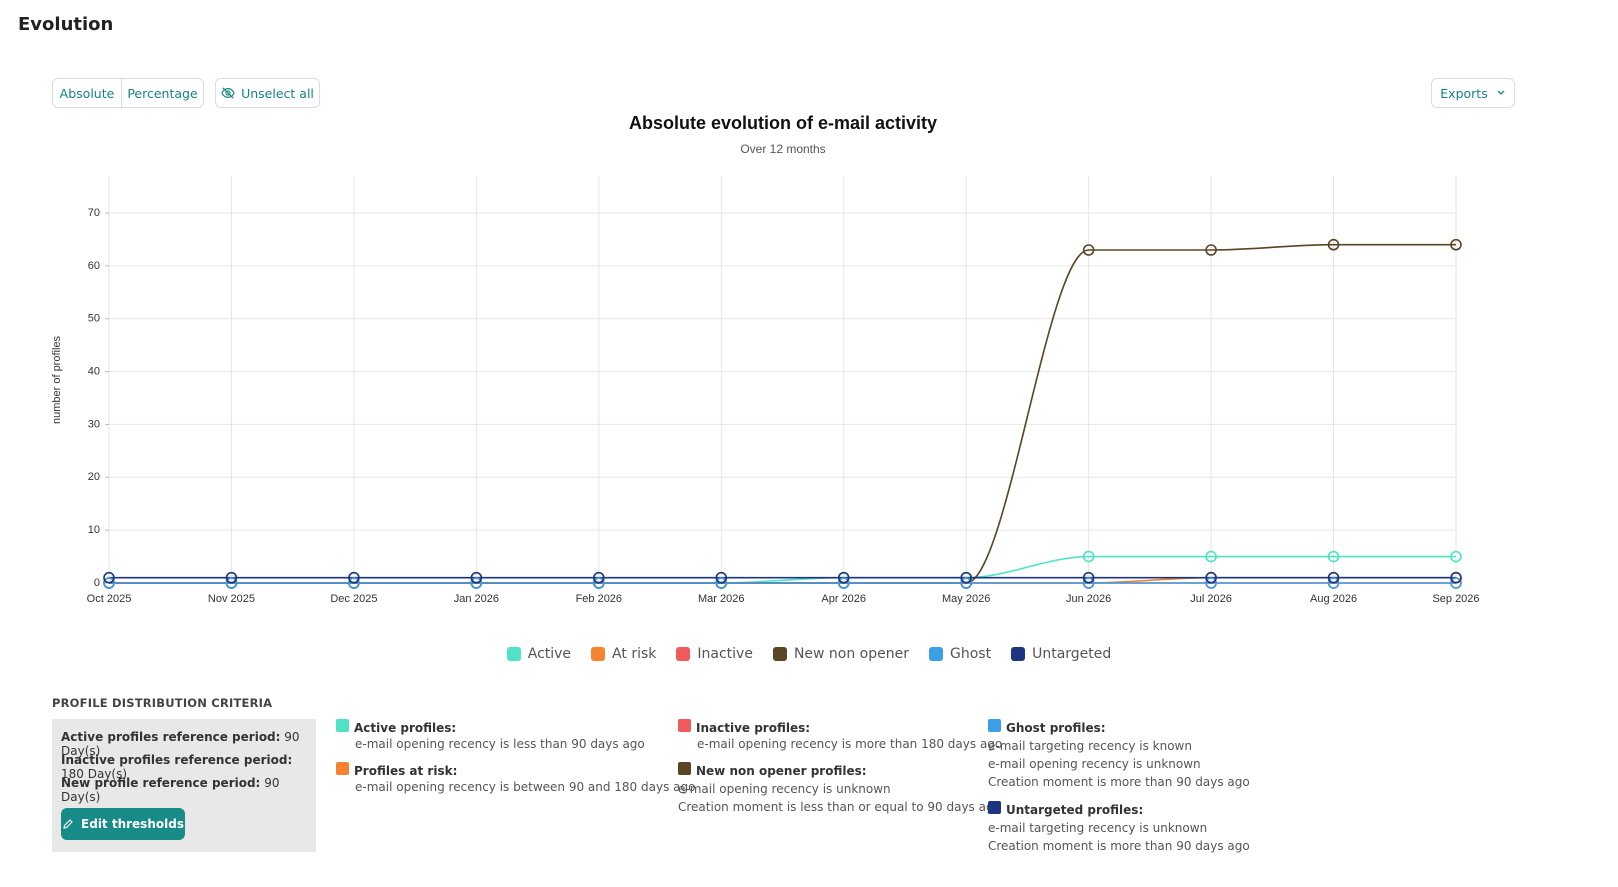  I want to click on edit-thresholds-button: Edit thresholds, so click(123, 824).